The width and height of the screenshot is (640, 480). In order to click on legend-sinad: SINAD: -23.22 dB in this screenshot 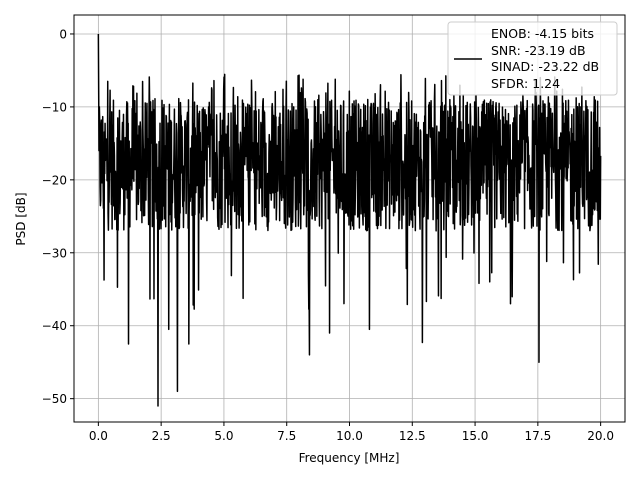, I will do `click(545, 66)`.